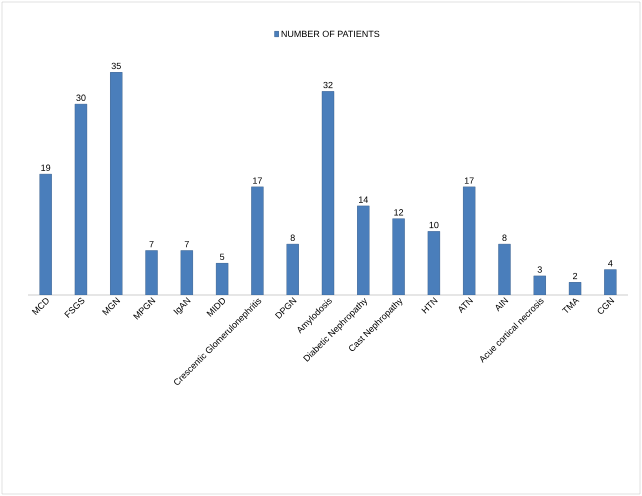  What do you see at coordinates (45, 167) in the screenshot?
I see `data-label: 19` at bounding box center [45, 167].